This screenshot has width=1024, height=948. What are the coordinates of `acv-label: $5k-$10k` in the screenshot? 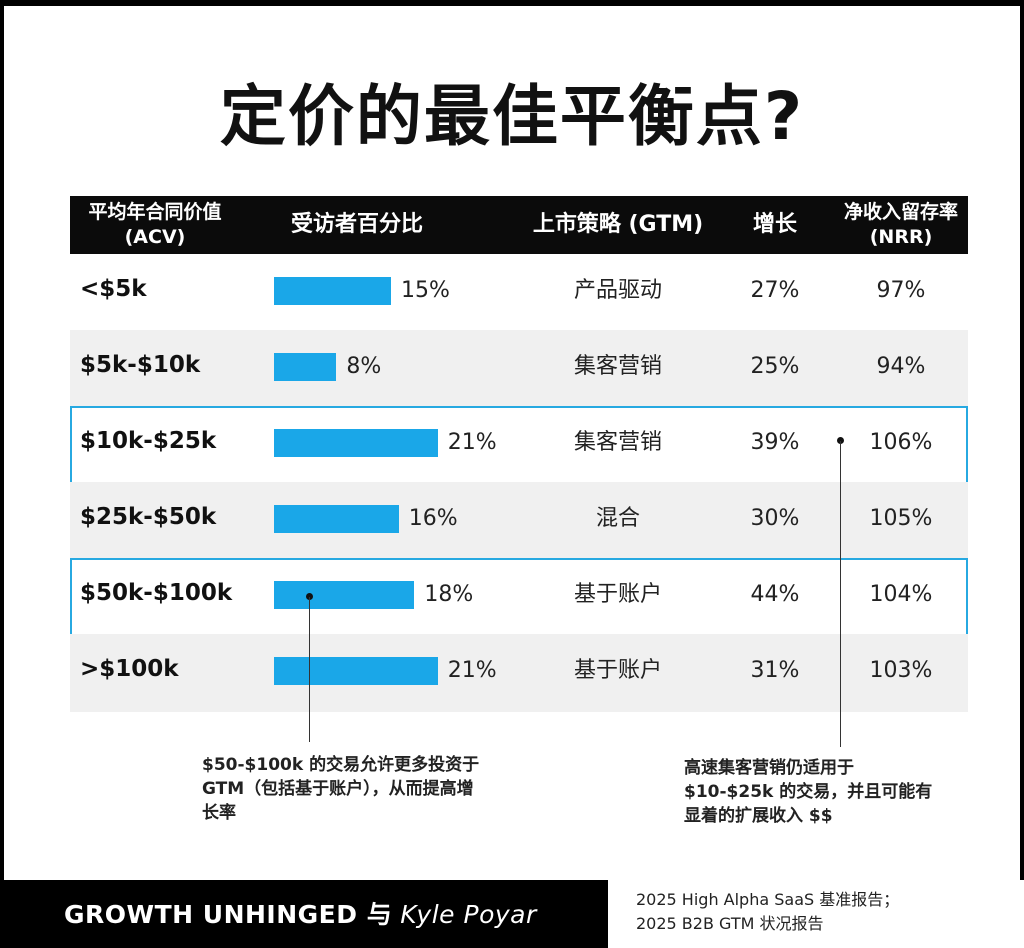 It's located at (140, 365).